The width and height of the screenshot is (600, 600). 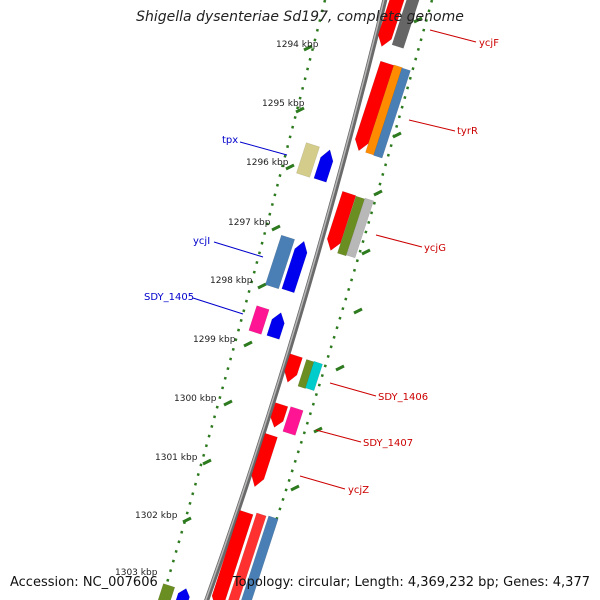 What do you see at coordinates (403, 397) in the screenshot?
I see `gene-label: SDY_1406` at bounding box center [403, 397].